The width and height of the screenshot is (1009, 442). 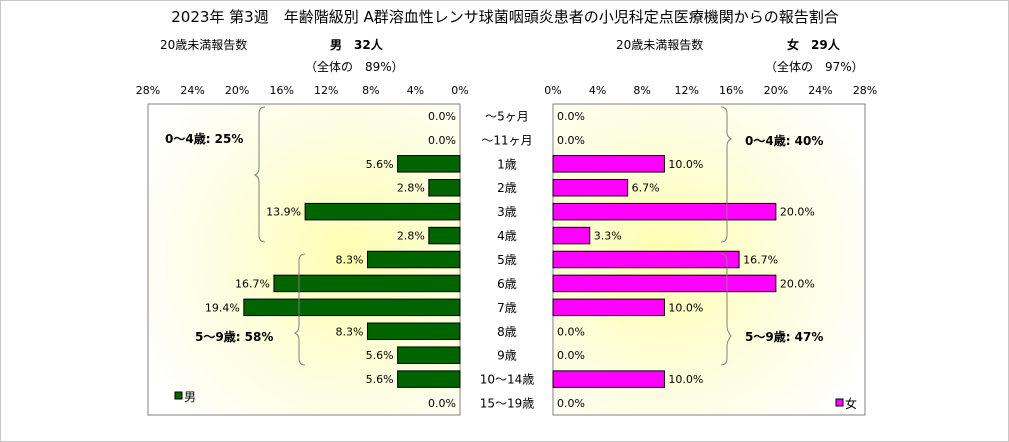 What do you see at coordinates (204, 138) in the screenshot?
I see `male-bracket-0-4-label: 0～4歳: 25%` at bounding box center [204, 138].